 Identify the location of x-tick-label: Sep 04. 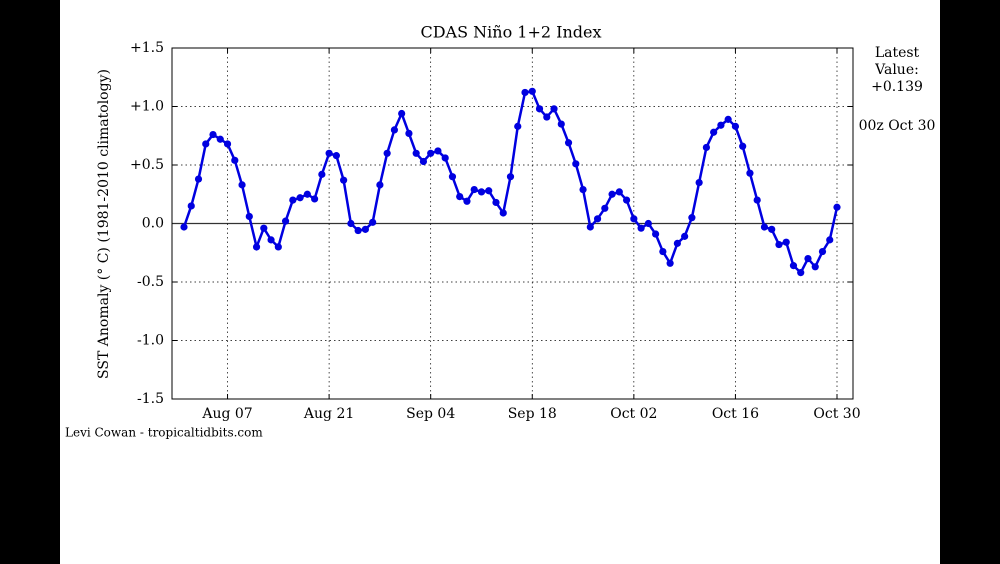
(430, 414).